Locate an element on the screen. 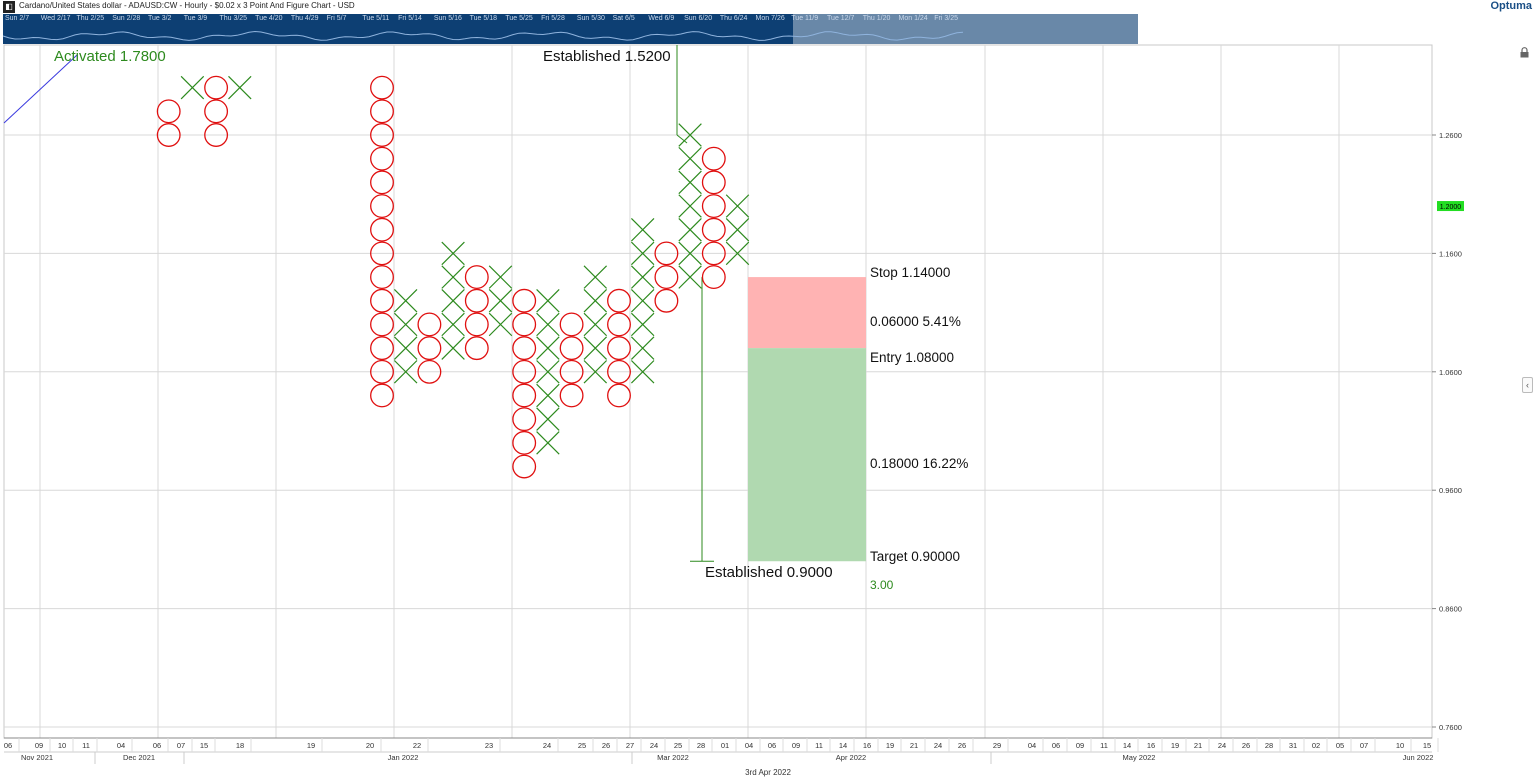 Image resolution: width=1536 pixels, height=783 pixels. x-day-tick-label: 07 is located at coordinates (181, 745).